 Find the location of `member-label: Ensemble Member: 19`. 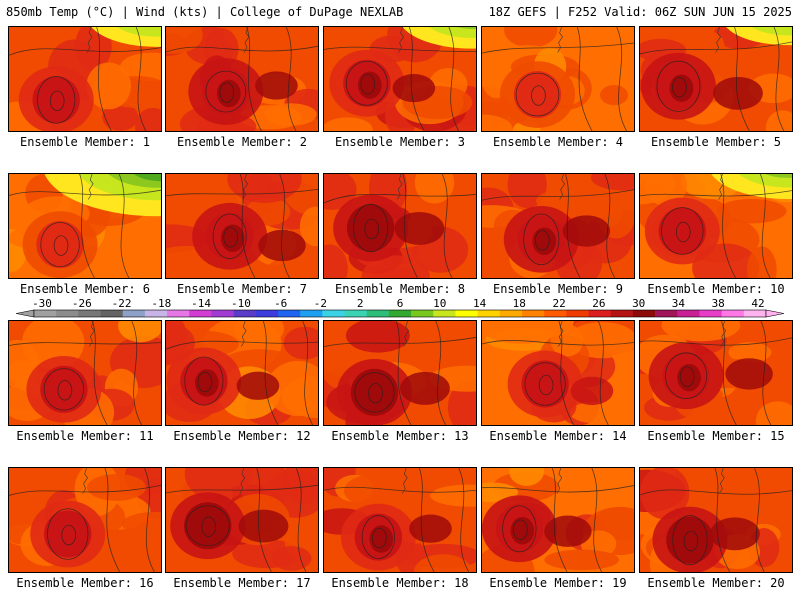

member-label: Ensemble Member: 19 is located at coordinates (558, 583).